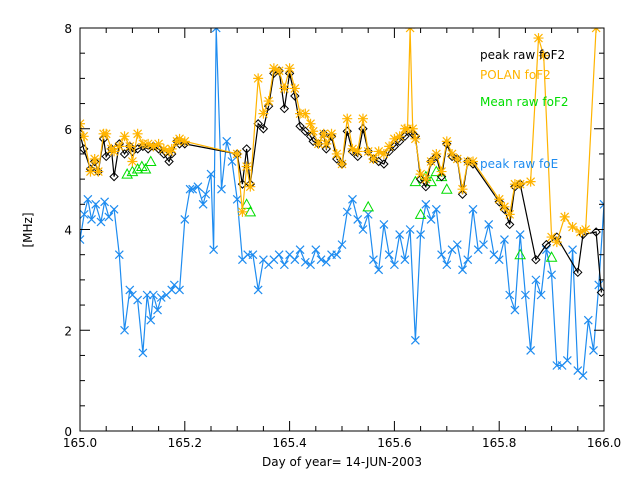  I want to click on legend-entry-peak-raw-fof2: peak raw foF2, so click(522, 55).